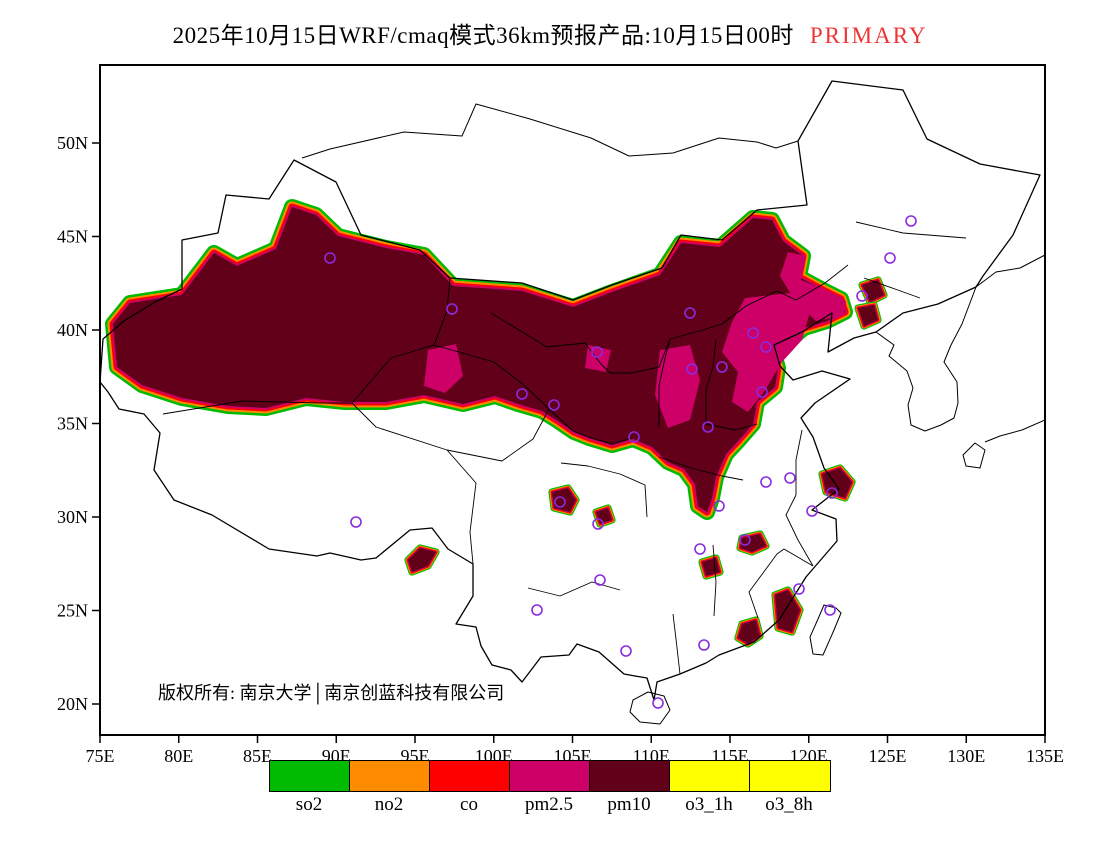  I want to click on province-boundary-tibet-east, so click(414, 483).